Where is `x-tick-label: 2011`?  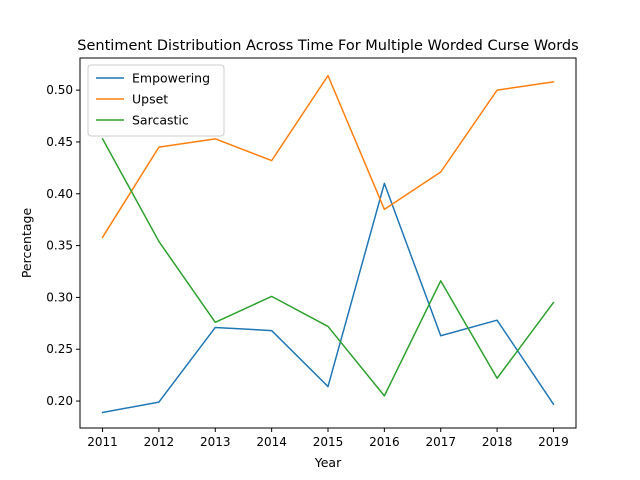 x-tick-label: 2011 is located at coordinates (102, 442).